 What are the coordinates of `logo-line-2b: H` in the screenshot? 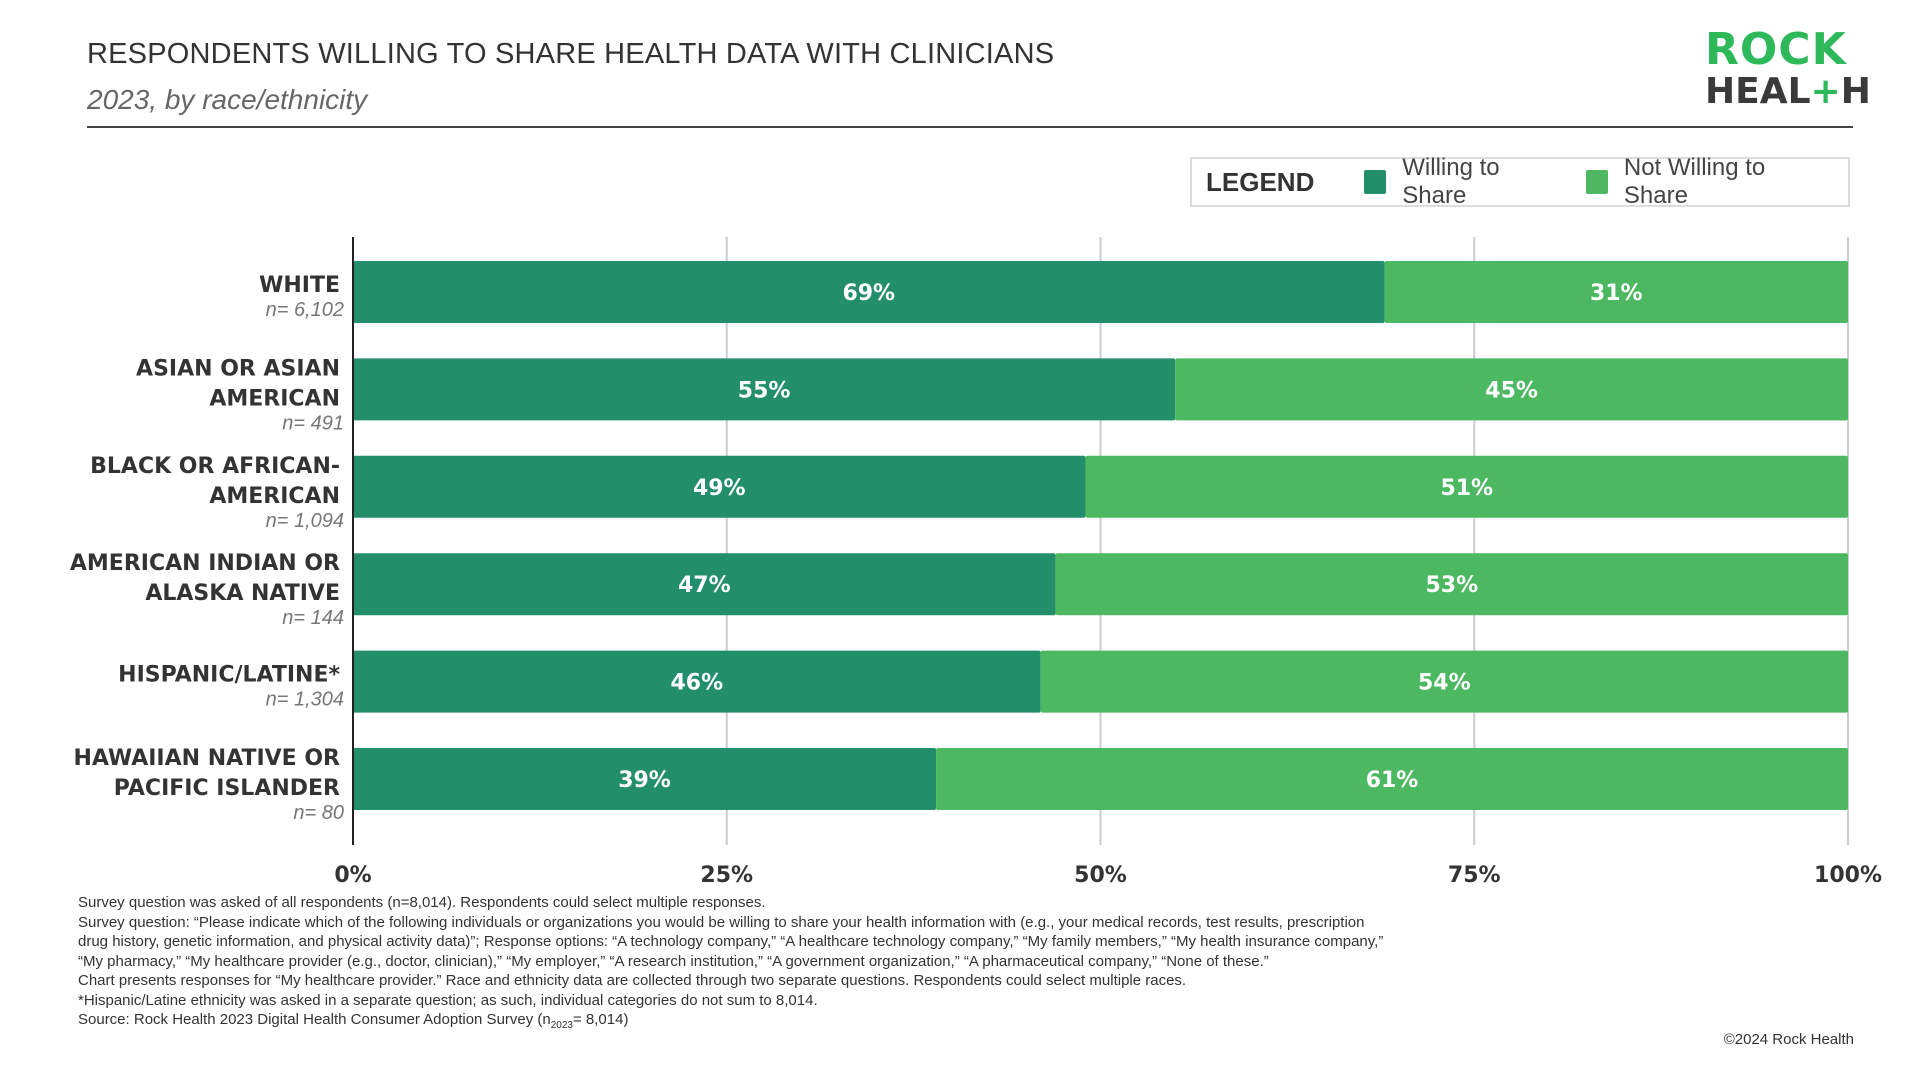 It's located at (1855, 91).